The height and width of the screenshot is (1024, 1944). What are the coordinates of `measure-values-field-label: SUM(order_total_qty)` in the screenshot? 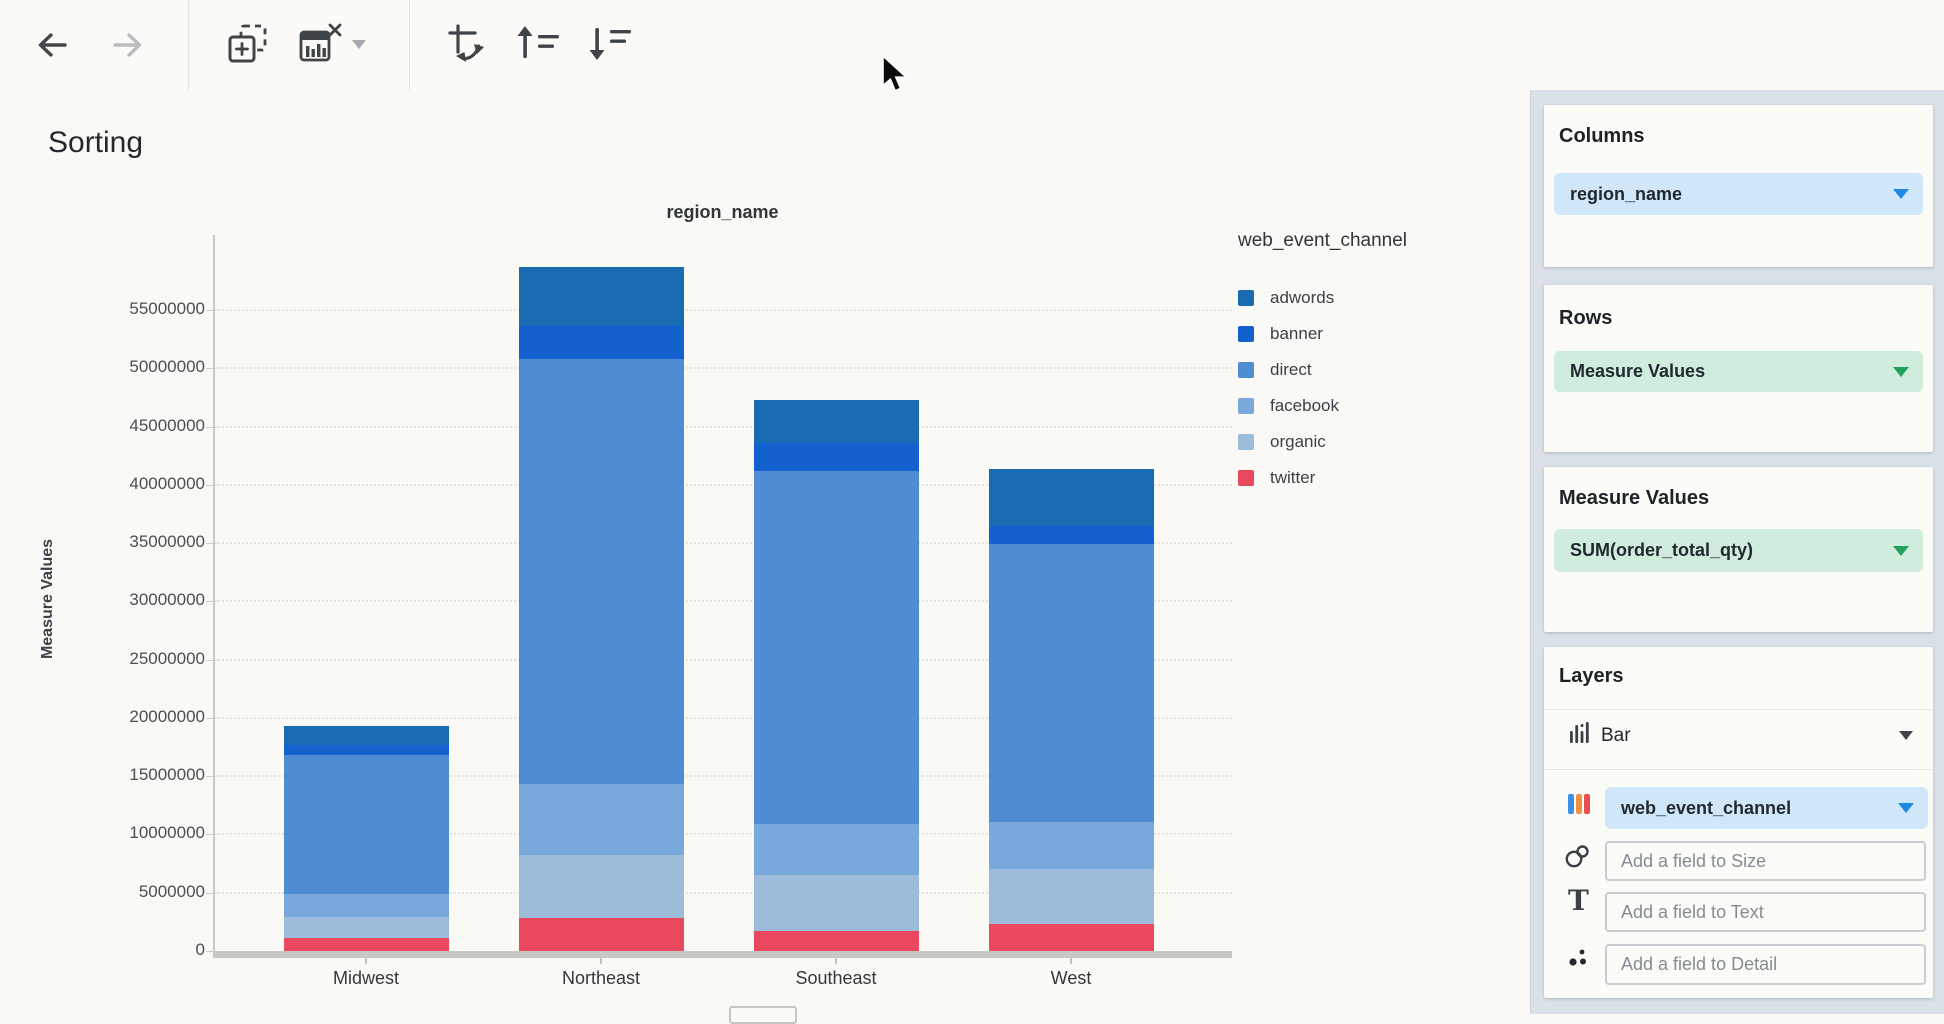 It's located at (1662, 550).